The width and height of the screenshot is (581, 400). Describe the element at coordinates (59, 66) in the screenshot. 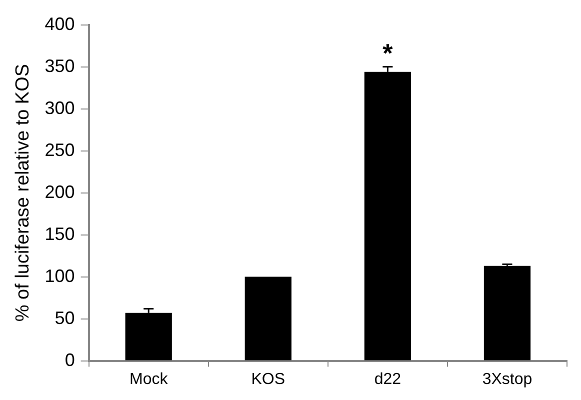

I see `y-tick-label: 350` at that location.